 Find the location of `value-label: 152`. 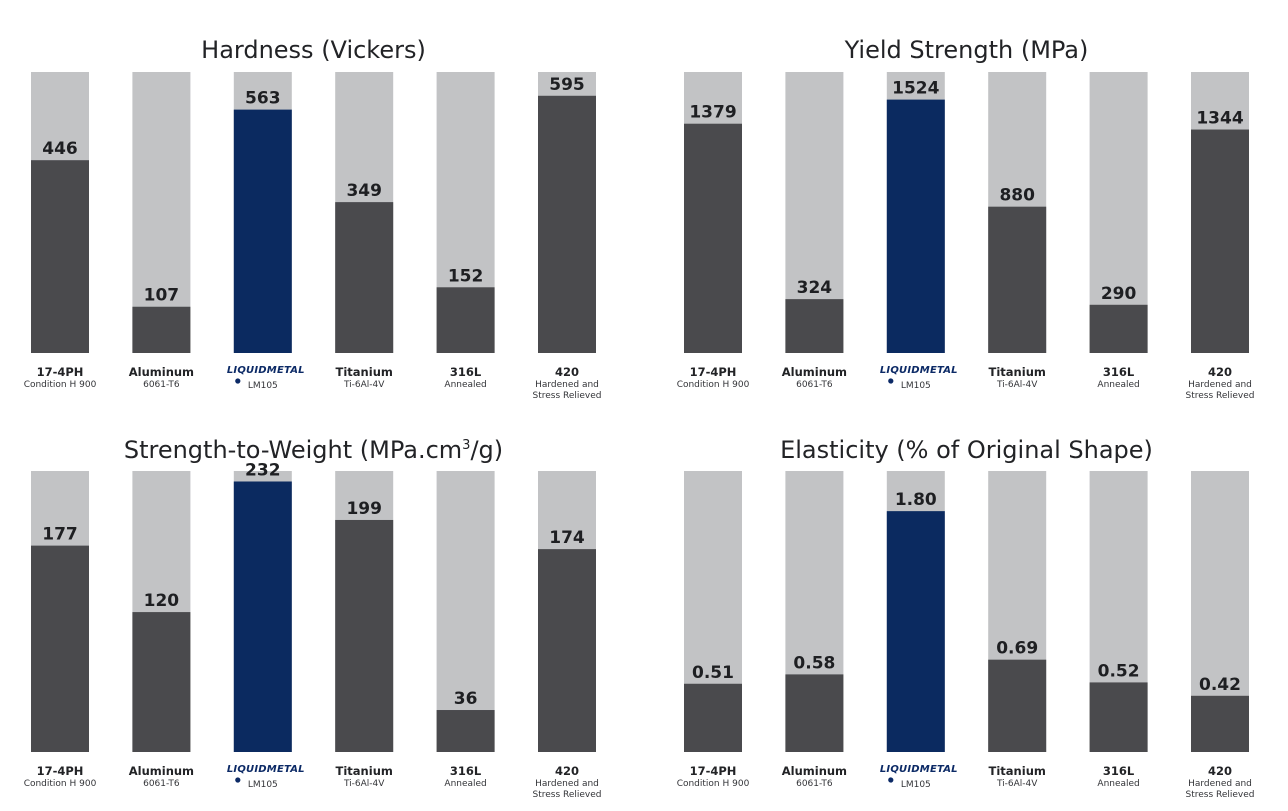

value-label: 152 is located at coordinates (466, 276).